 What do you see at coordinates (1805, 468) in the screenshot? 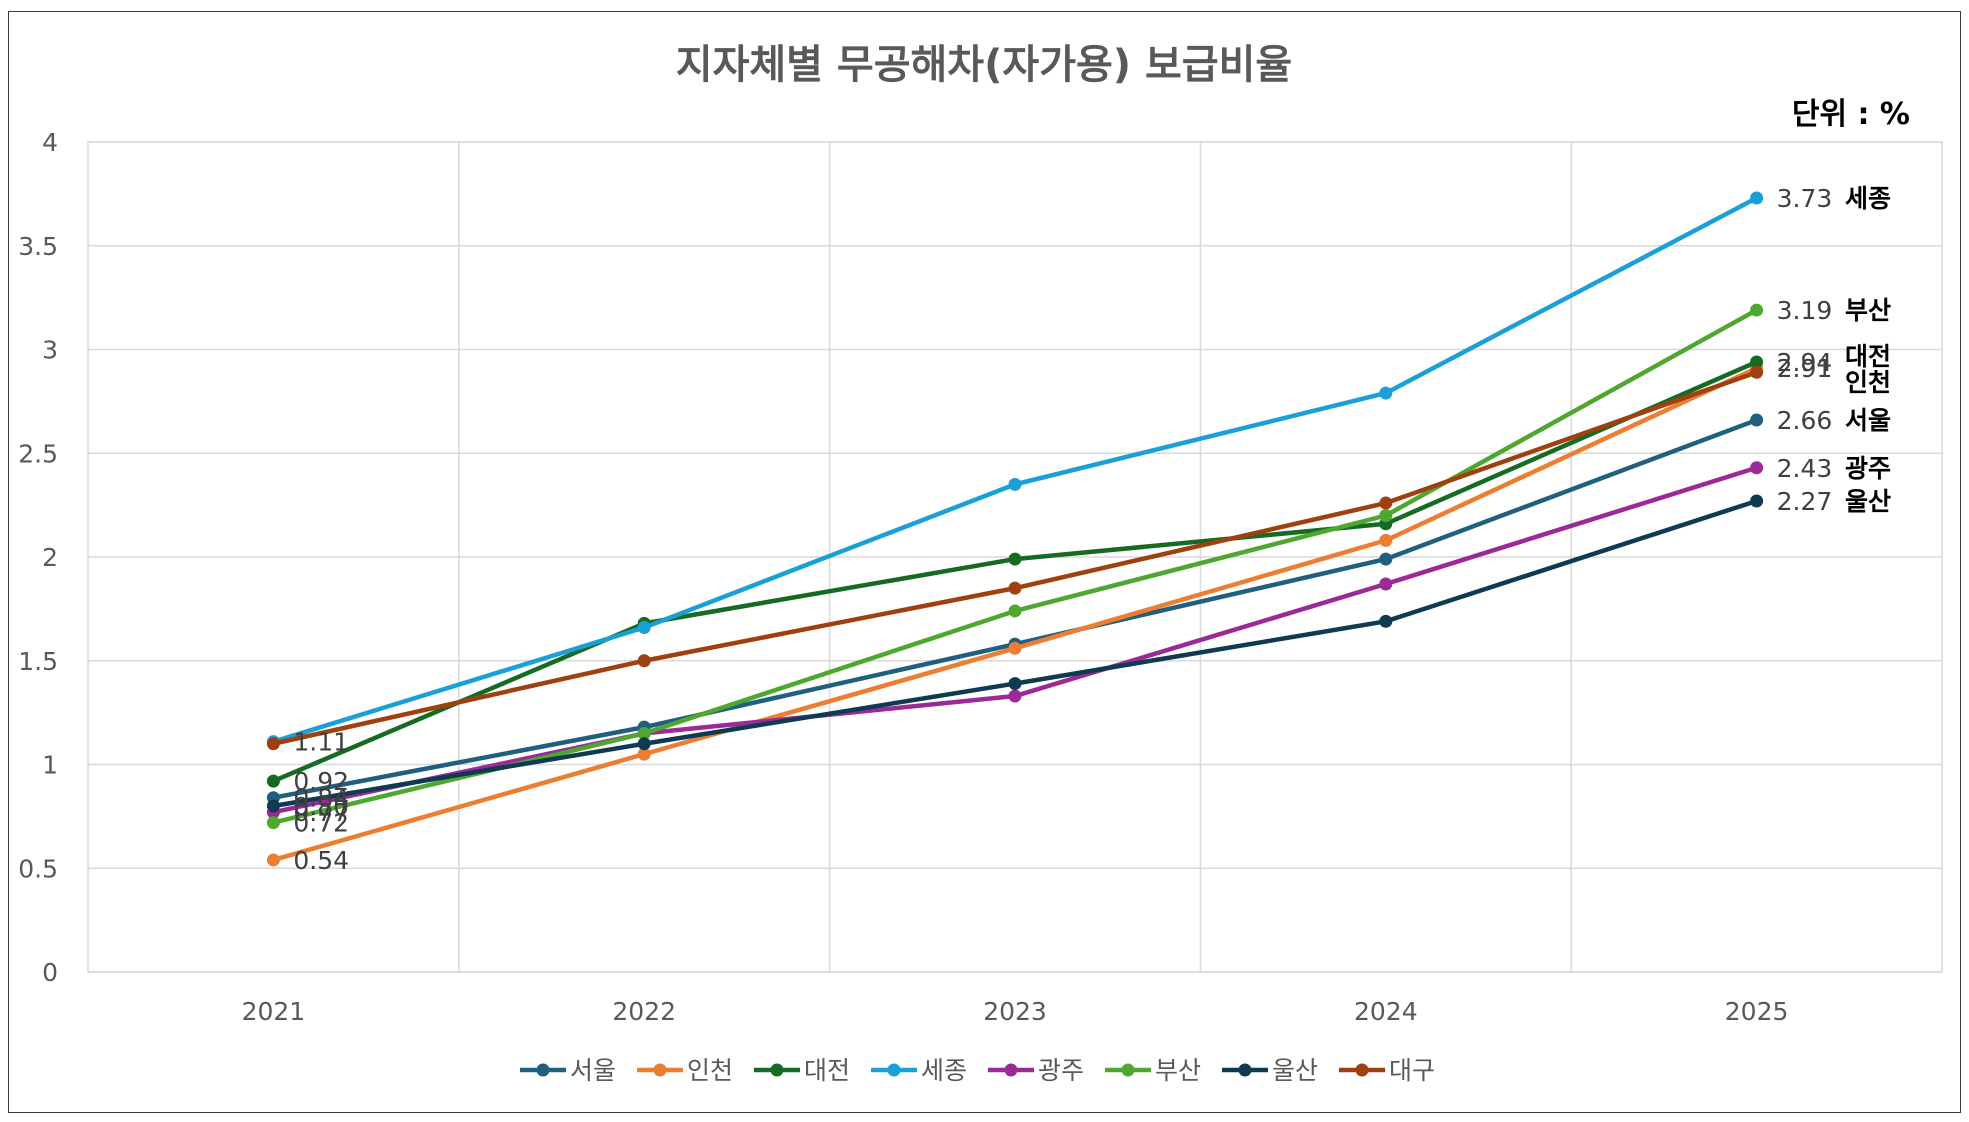
I see `data-label: 2.43` at bounding box center [1805, 468].